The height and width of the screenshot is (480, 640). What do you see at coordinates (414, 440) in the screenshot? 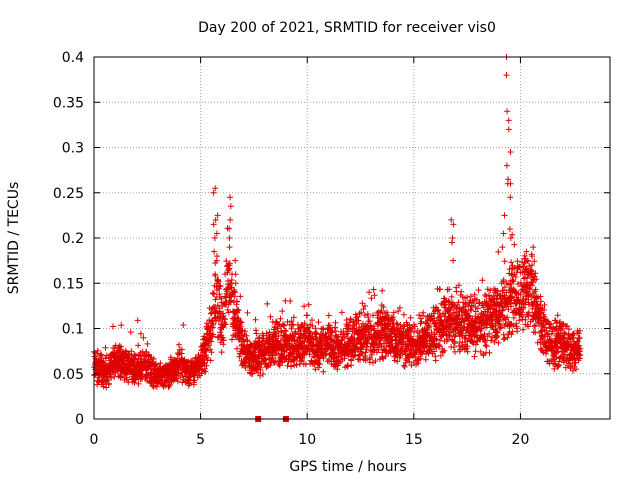
I see `x-tick-label: 15` at bounding box center [414, 440].